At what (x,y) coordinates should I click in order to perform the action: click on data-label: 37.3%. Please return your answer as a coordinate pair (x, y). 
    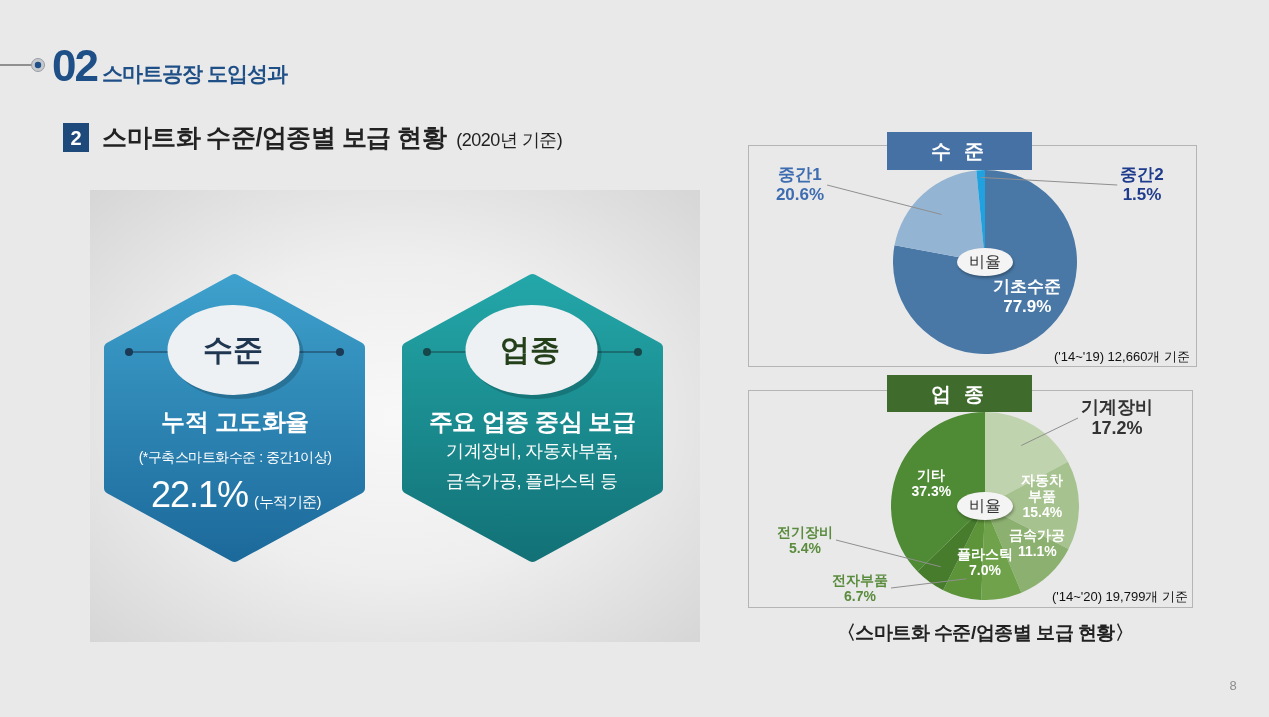
    Looking at the image, I should click on (931, 491).